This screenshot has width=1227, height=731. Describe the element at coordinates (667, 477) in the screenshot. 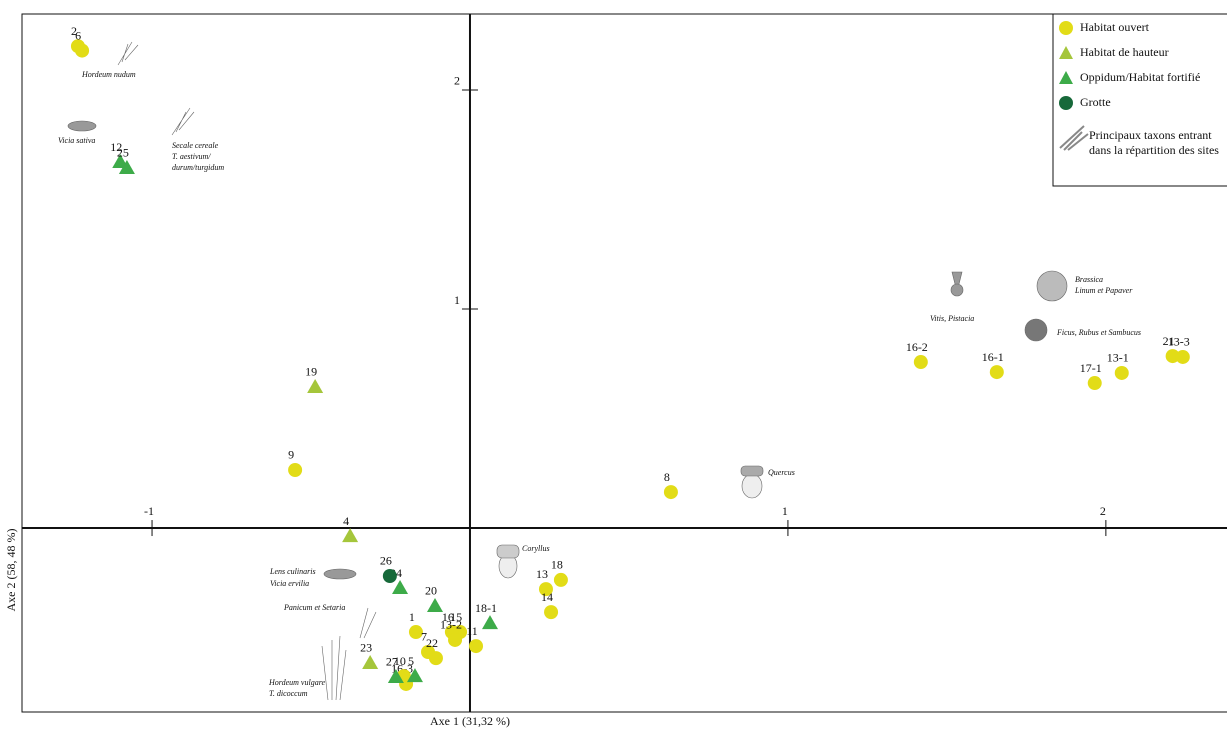

I see `point-label: 8` at that location.